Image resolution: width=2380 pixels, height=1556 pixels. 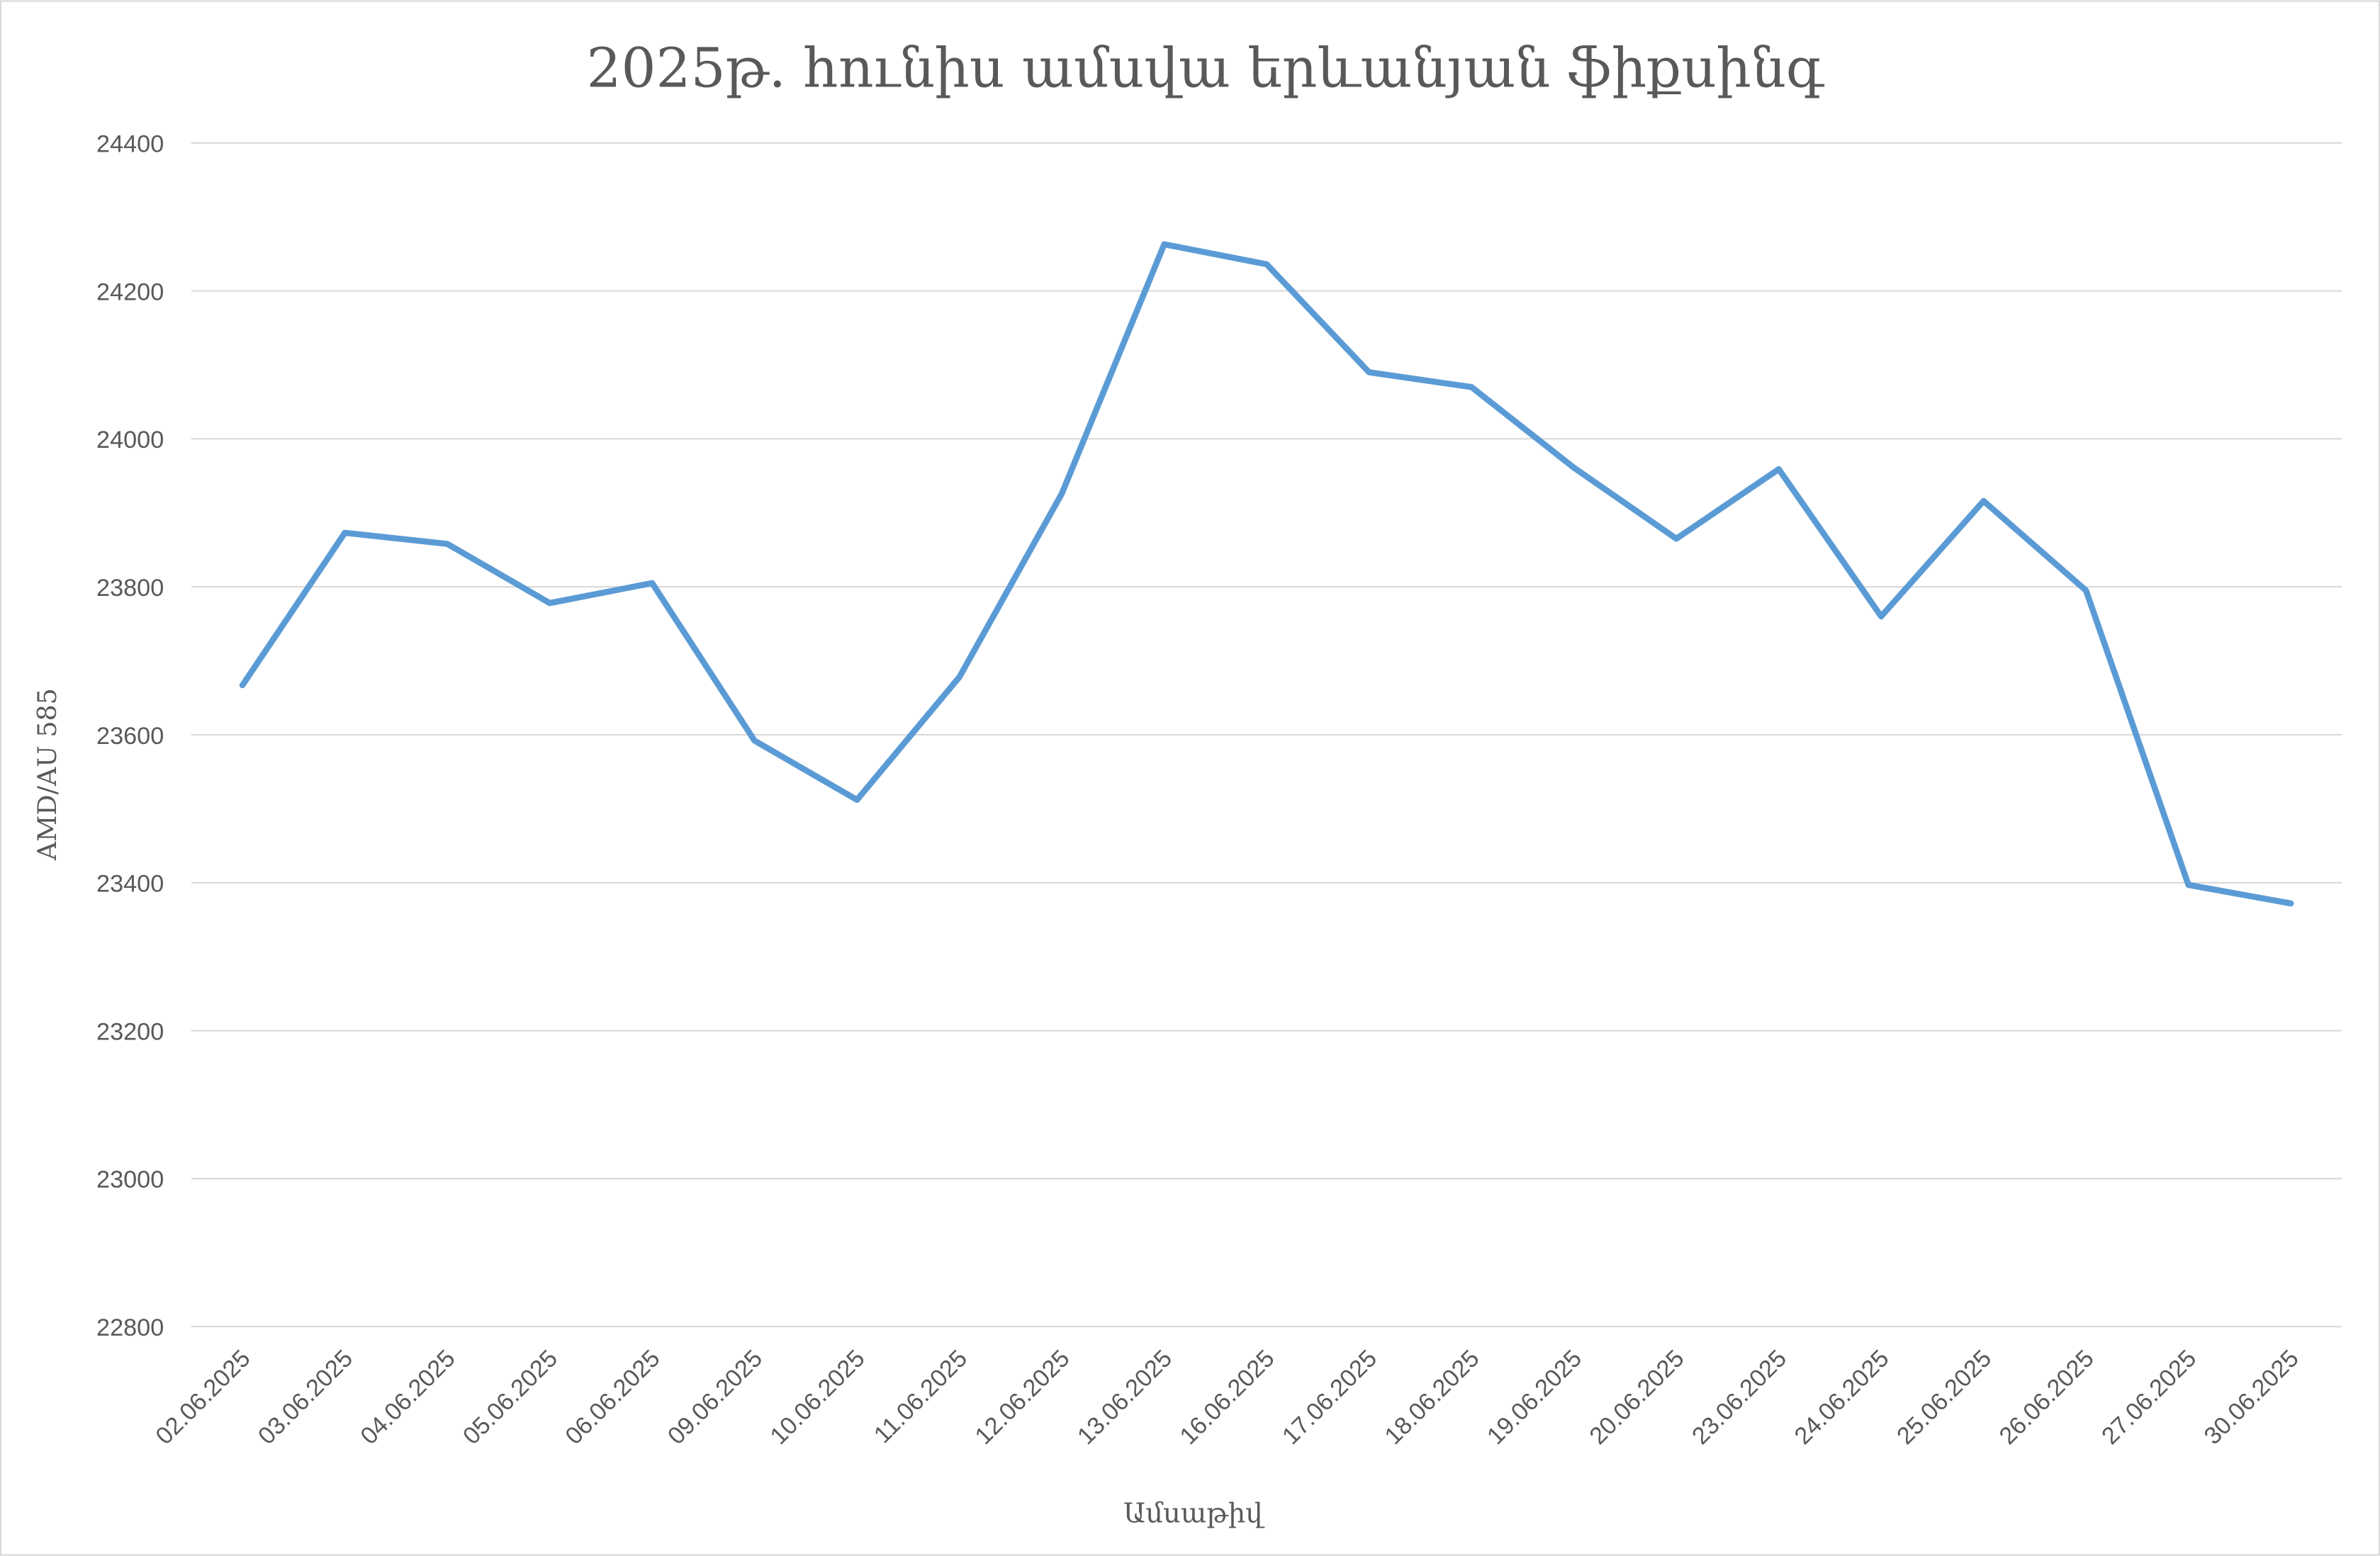 I want to click on y-tick-label: 24200, so click(x=130, y=291).